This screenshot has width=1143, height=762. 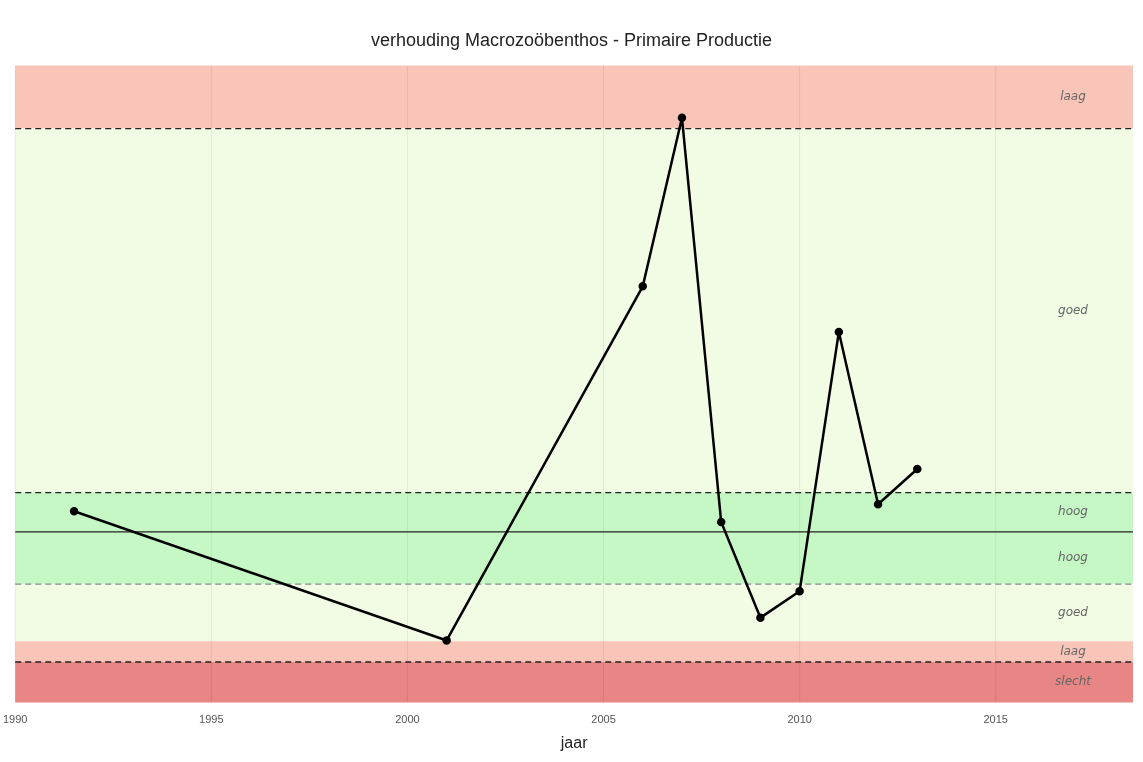 What do you see at coordinates (603, 719) in the screenshot?
I see `x-tick-label: 2005` at bounding box center [603, 719].